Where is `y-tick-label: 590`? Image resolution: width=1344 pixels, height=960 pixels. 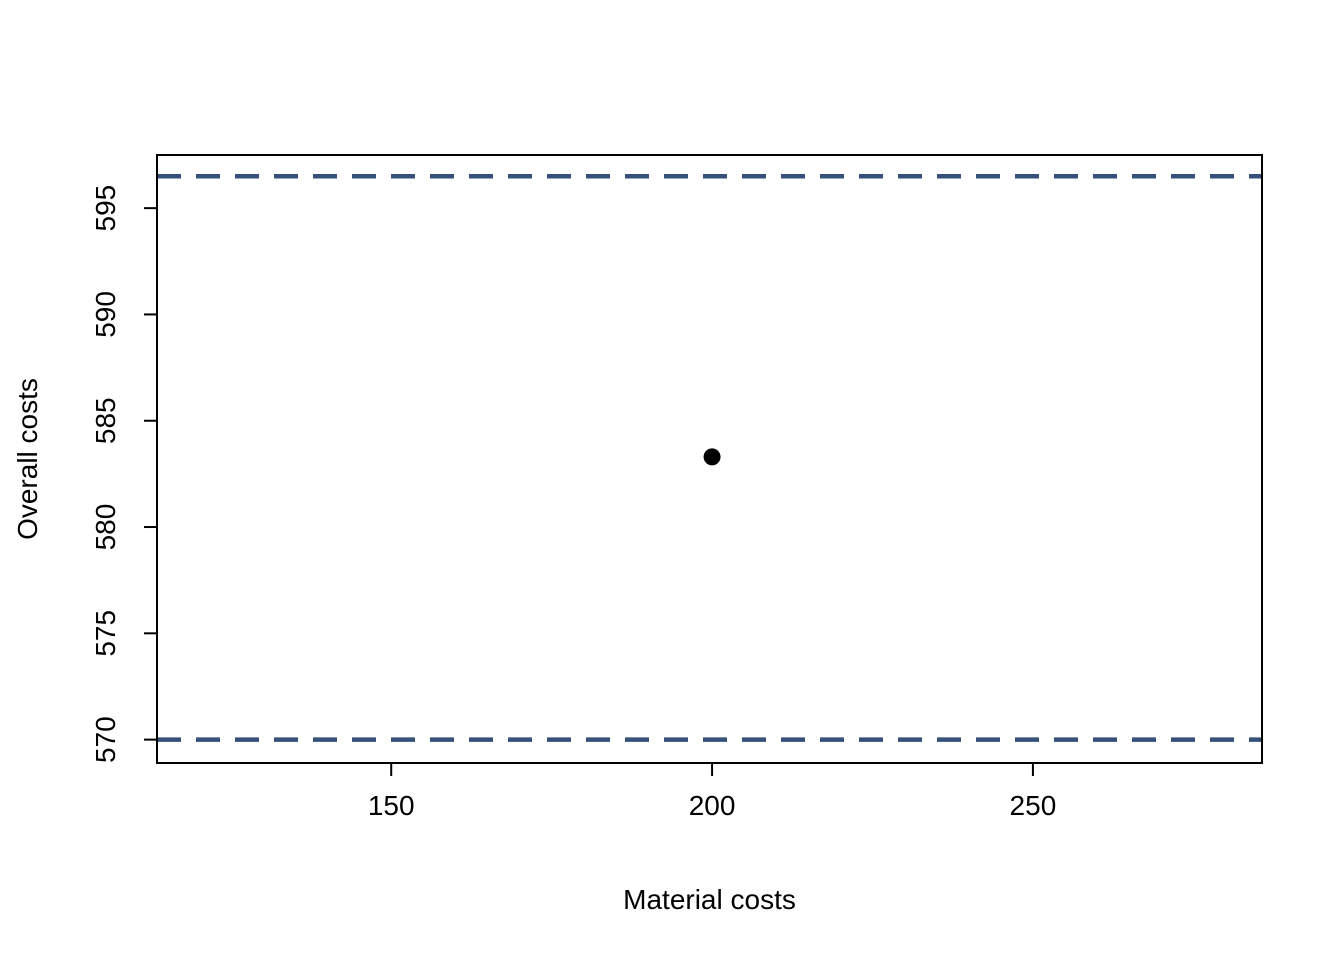
y-tick-label: 590 is located at coordinates (105, 314).